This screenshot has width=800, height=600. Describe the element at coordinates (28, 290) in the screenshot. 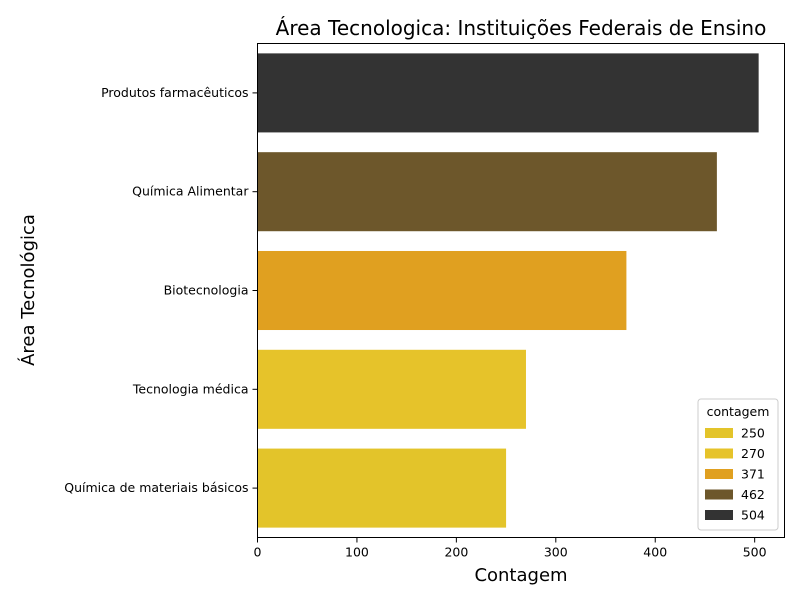

I see `y-axis-label: Área Tecnológica` at that location.